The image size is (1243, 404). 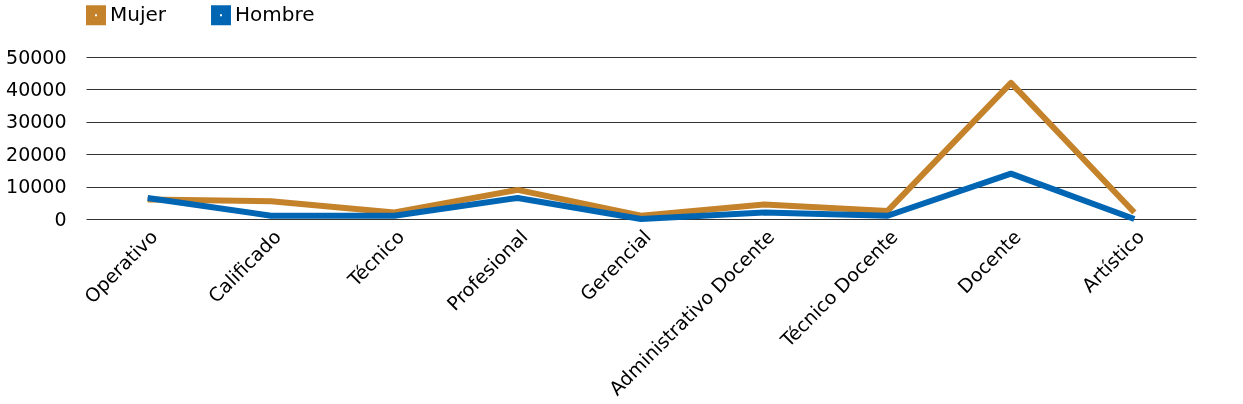 I want to click on y-tick-label: 0, so click(x=60, y=218).